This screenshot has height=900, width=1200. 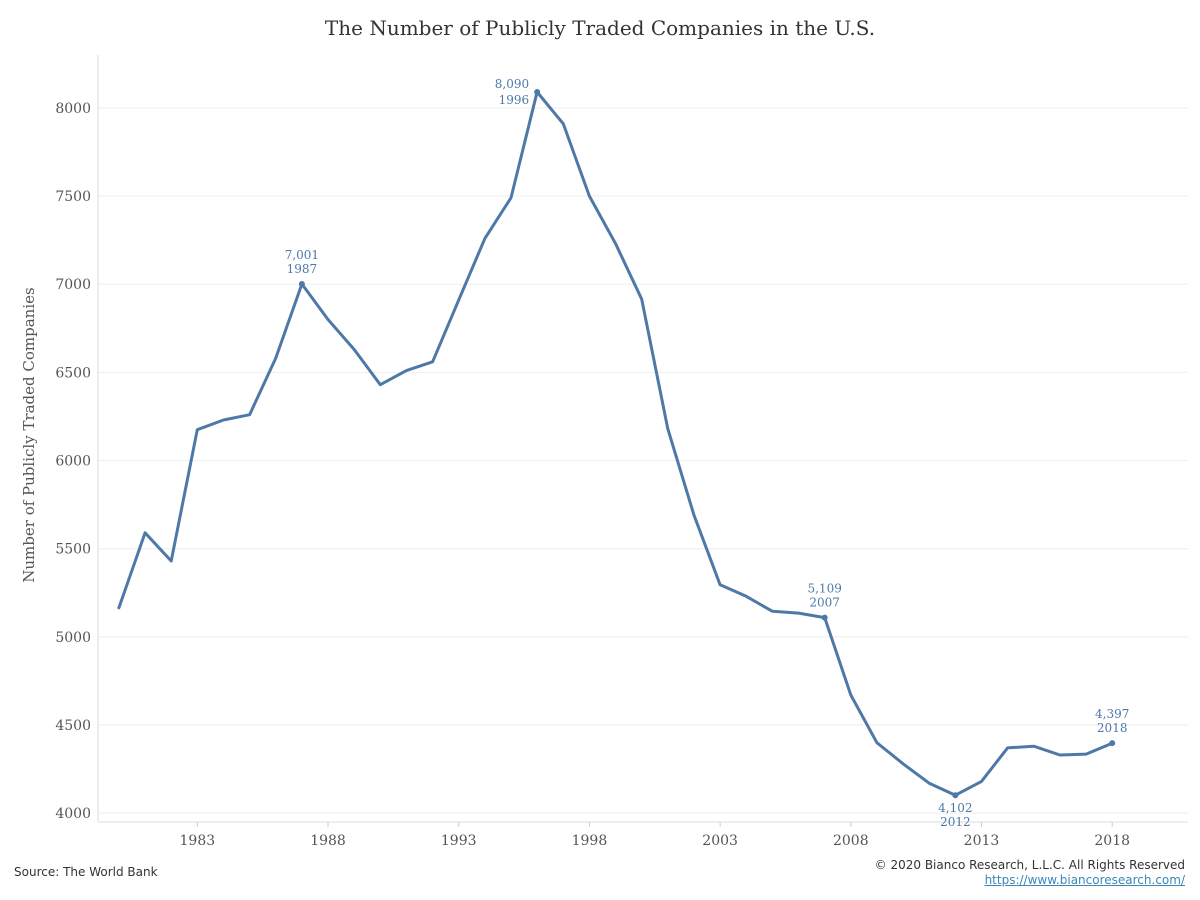 I want to click on y-tick-label: 7000, so click(x=73, y=285).